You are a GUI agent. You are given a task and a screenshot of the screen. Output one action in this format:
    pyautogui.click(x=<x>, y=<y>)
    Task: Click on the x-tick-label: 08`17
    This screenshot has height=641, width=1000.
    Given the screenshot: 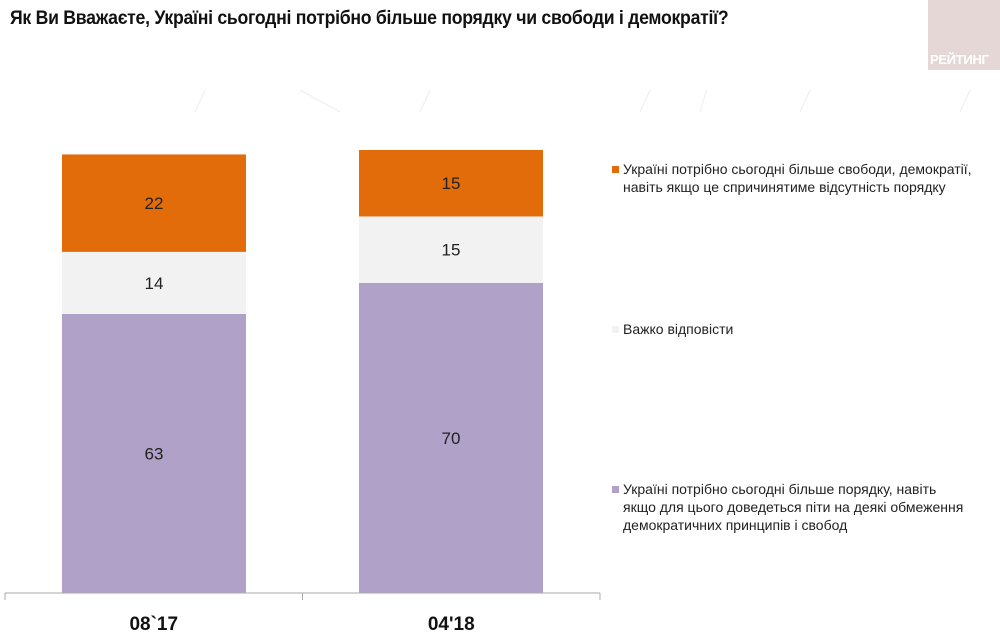 What is the action you would take?
    pyautogui.click(x=153, y=624)
    